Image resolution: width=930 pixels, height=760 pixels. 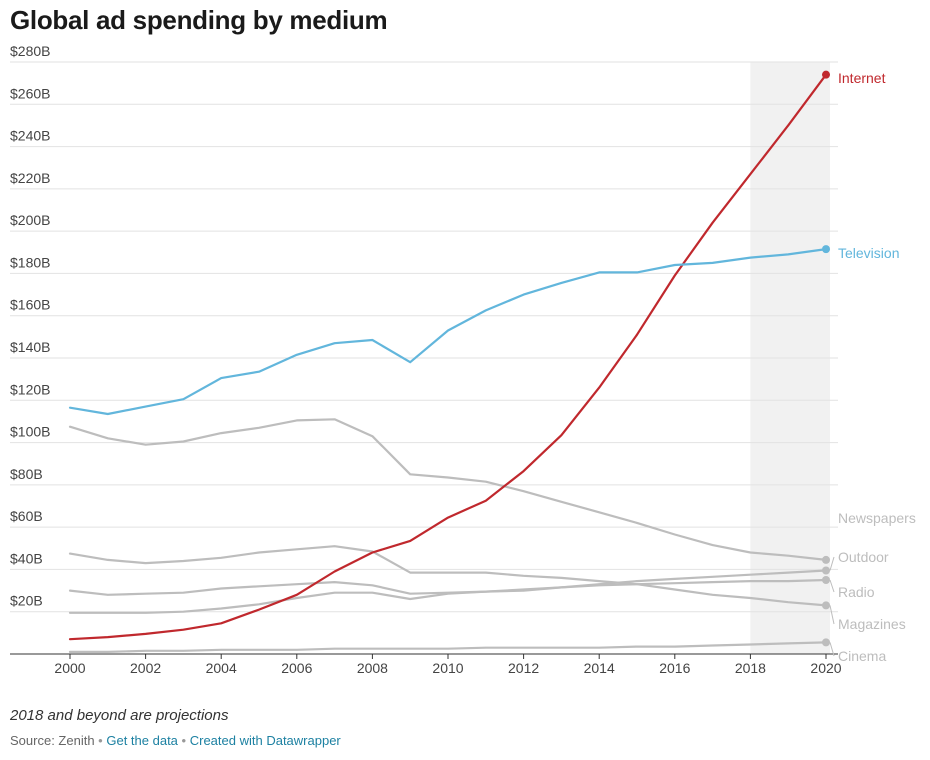 I want to click on y-tick-label: $240B, so click(x=30, y=136).